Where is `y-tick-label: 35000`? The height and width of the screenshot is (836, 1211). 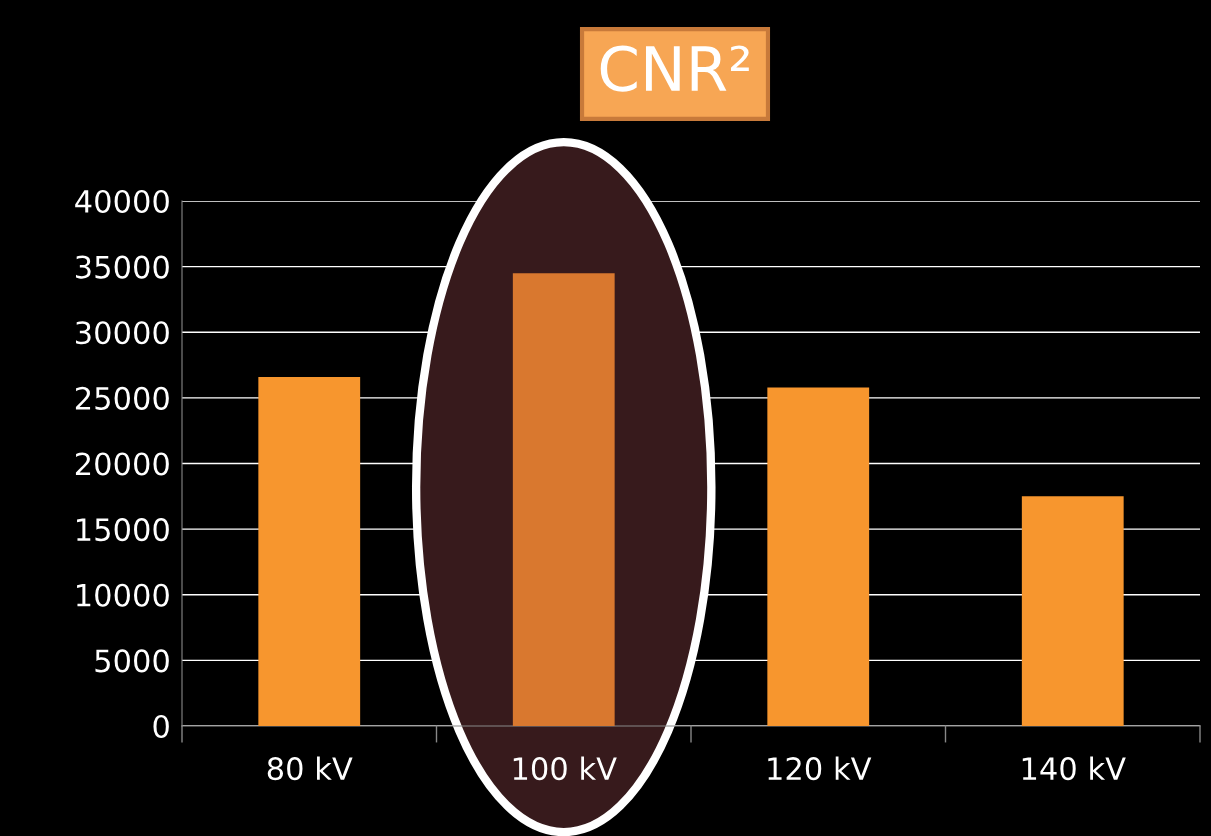
y-tick-label: 35000 is located at coordinates (122, 267).